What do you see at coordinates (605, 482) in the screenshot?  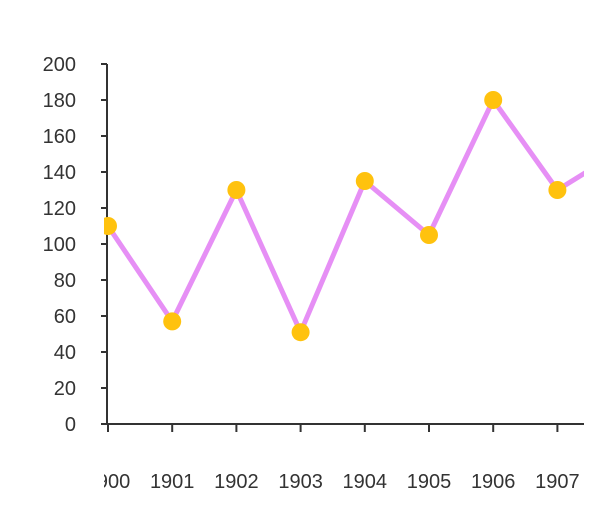 I see `x-tick-label: 1908` at bounding box center [605, 482].